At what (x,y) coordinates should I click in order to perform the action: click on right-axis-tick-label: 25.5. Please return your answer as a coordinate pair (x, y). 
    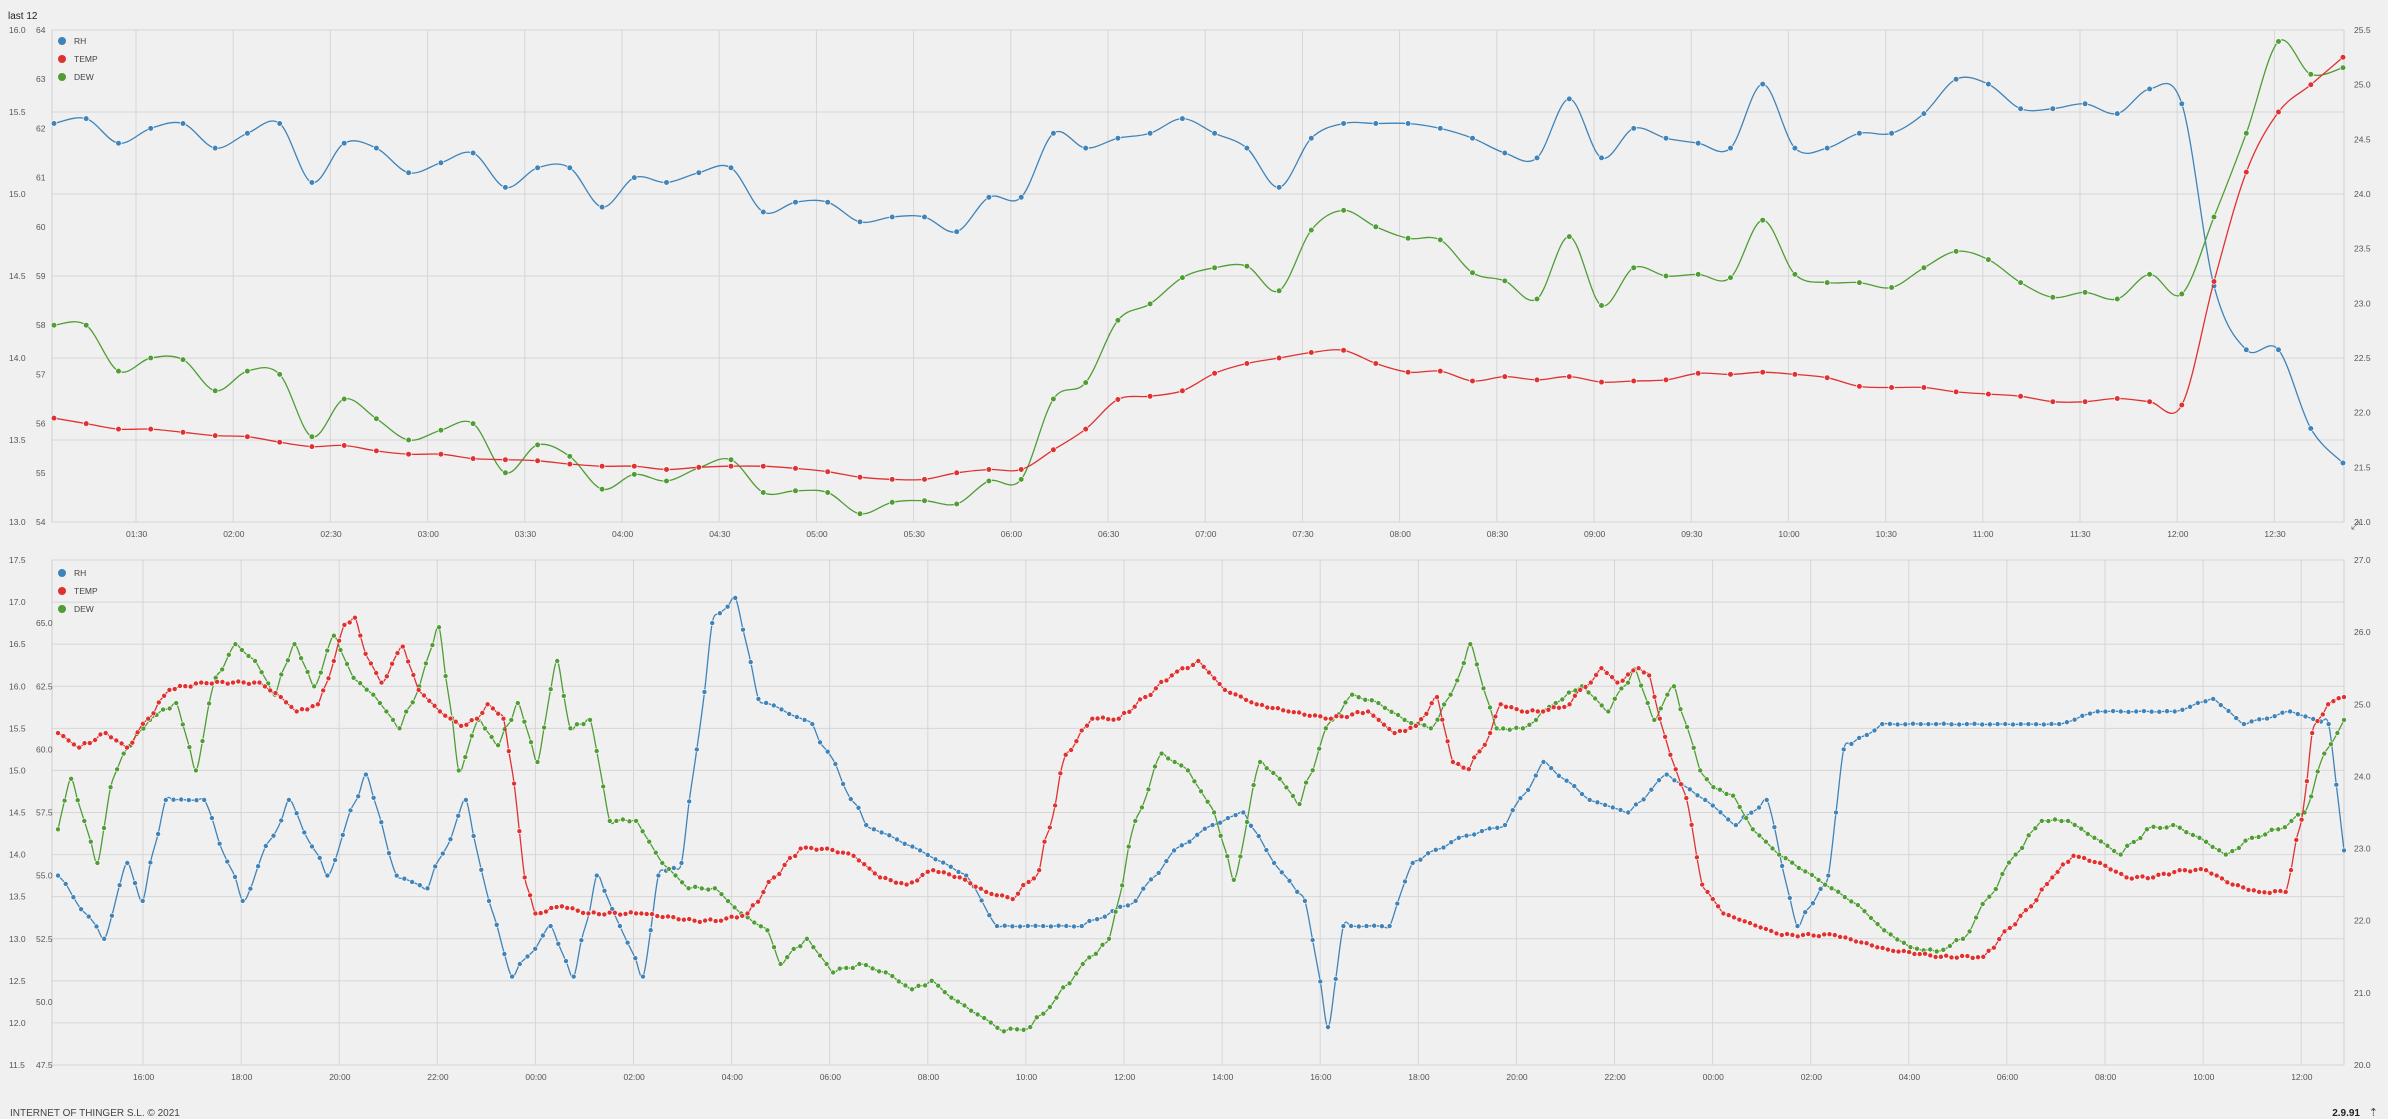
    Looking at the image, I should click on (2362, 30).